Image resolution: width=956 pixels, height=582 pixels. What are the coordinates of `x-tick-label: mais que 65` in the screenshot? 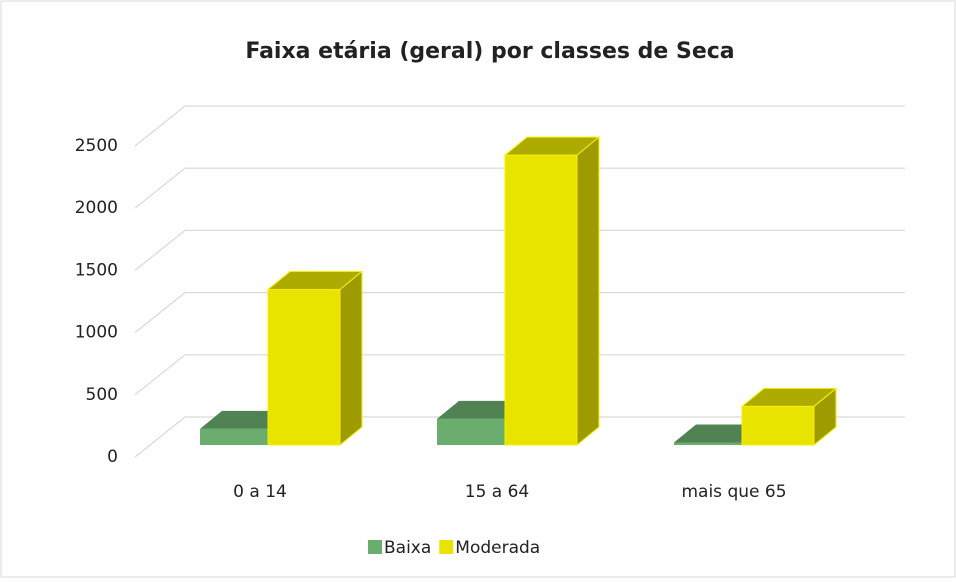 It's located at (733, 492).